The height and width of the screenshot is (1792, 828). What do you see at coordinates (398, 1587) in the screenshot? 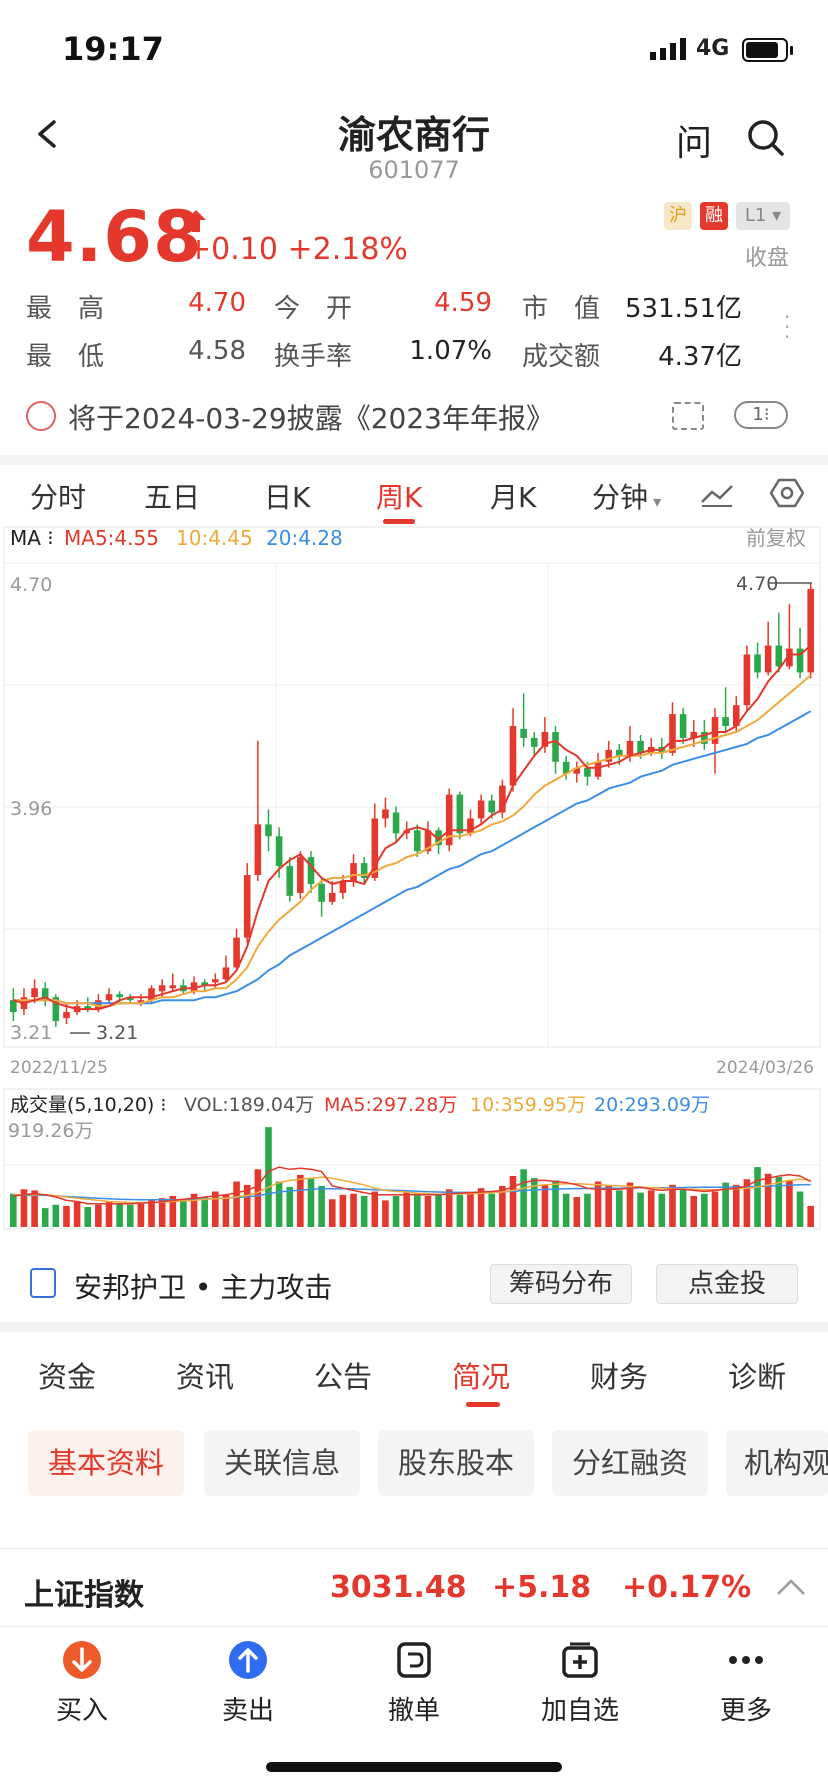
I see `index-value: 3031.48` at bounding box center [398, 1587].